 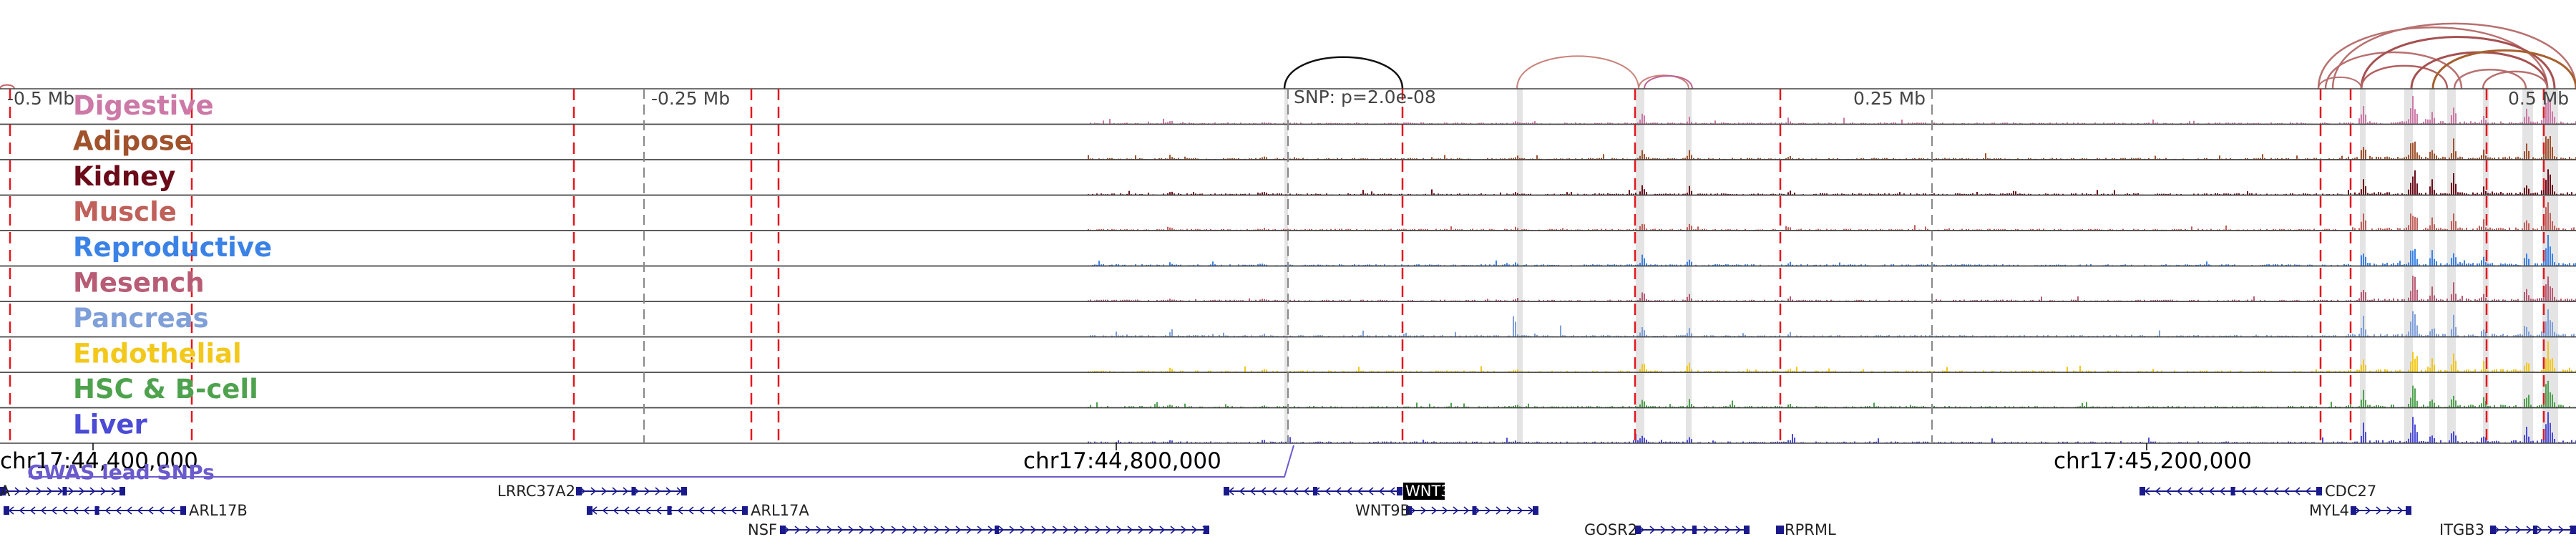 I want to click on gene-label: WNT3, so click(x=1427, y=491).